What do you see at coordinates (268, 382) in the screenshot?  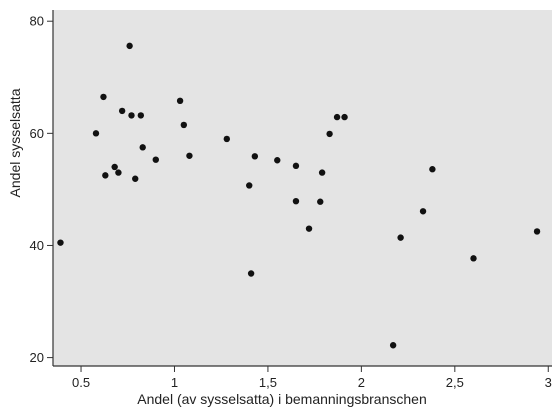 I see `x-tick-label: 1,5` at bounding box center [268, 382].